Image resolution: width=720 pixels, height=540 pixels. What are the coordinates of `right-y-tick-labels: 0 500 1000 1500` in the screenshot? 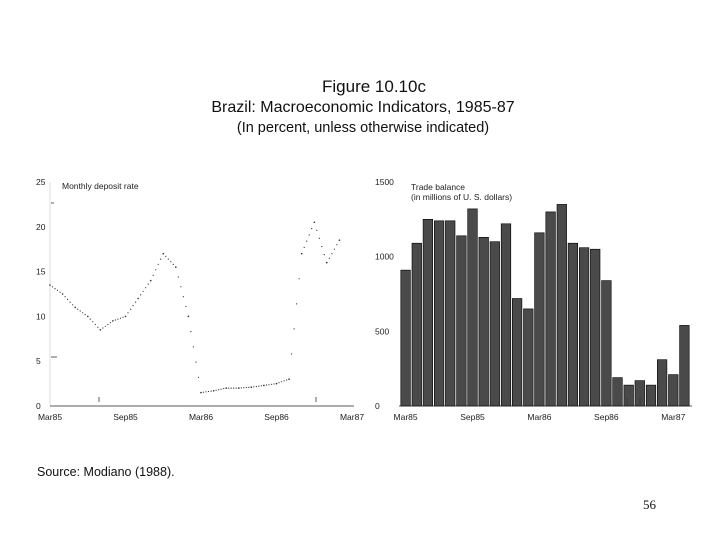 It's located at (384, 294).